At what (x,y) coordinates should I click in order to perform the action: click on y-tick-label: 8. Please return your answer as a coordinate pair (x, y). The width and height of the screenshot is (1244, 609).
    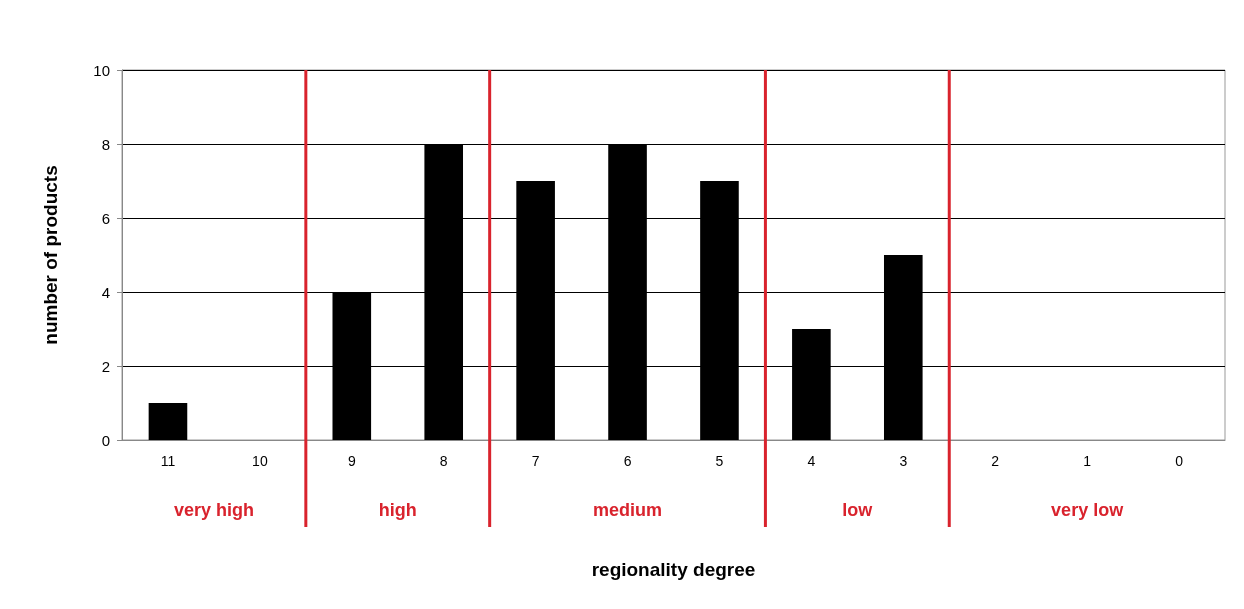
    Looking at the image, I should click on (105, 144).